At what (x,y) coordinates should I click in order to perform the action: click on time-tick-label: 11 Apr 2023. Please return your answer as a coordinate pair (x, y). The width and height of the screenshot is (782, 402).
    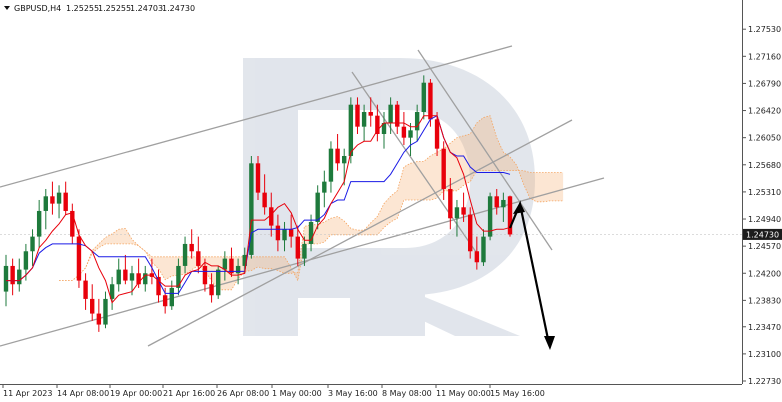
    Looking at the image, I should click on (27, 393).